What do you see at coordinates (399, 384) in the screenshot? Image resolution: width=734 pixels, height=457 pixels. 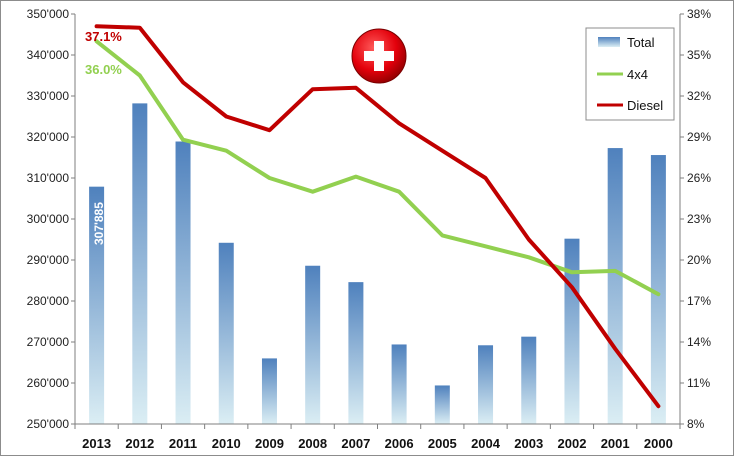 I see `bar-total-2006` at bounding box center [399, 384].